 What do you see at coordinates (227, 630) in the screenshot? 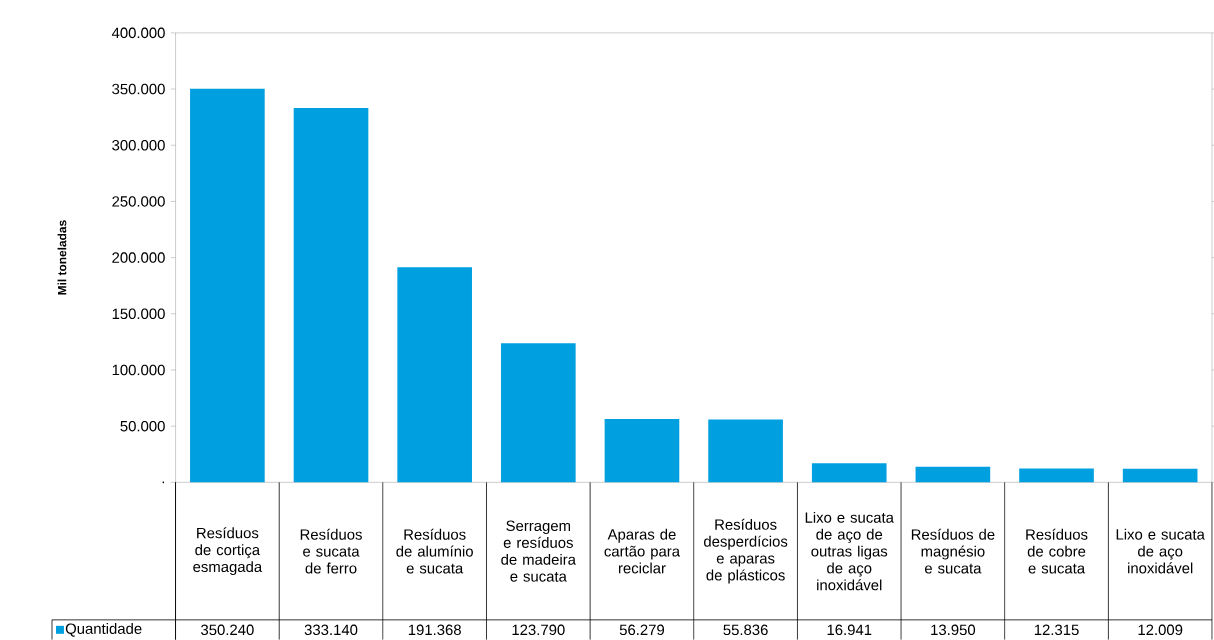
I see `data-label: 350.240` at bounding box center [227, 630].